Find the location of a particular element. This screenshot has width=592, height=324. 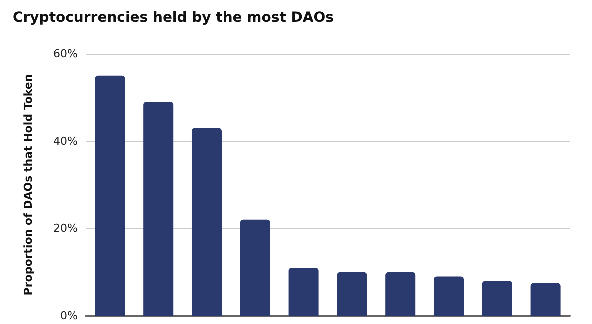

y-tick-label: 20% is located at coordinates (66, 229).